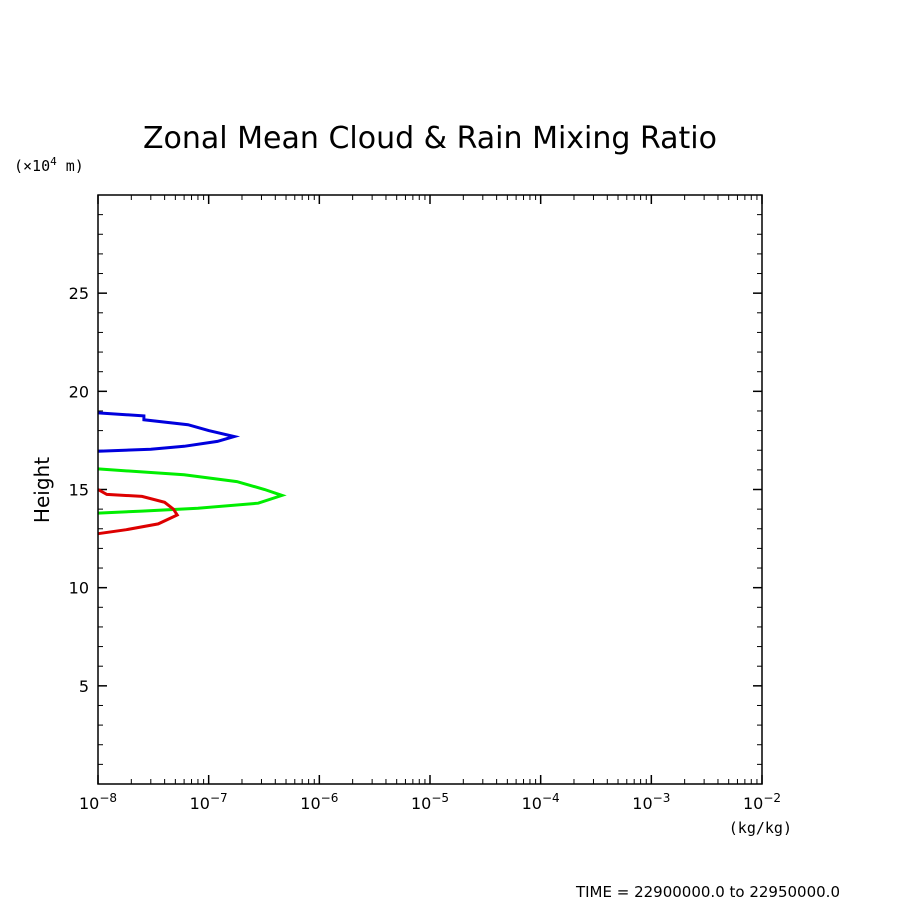 This screenshot has width=904, height=904. Describe the element at coordinates (541, 802) in the screenshot. I see `x-tick-label: 10⁻⁴` at that location.